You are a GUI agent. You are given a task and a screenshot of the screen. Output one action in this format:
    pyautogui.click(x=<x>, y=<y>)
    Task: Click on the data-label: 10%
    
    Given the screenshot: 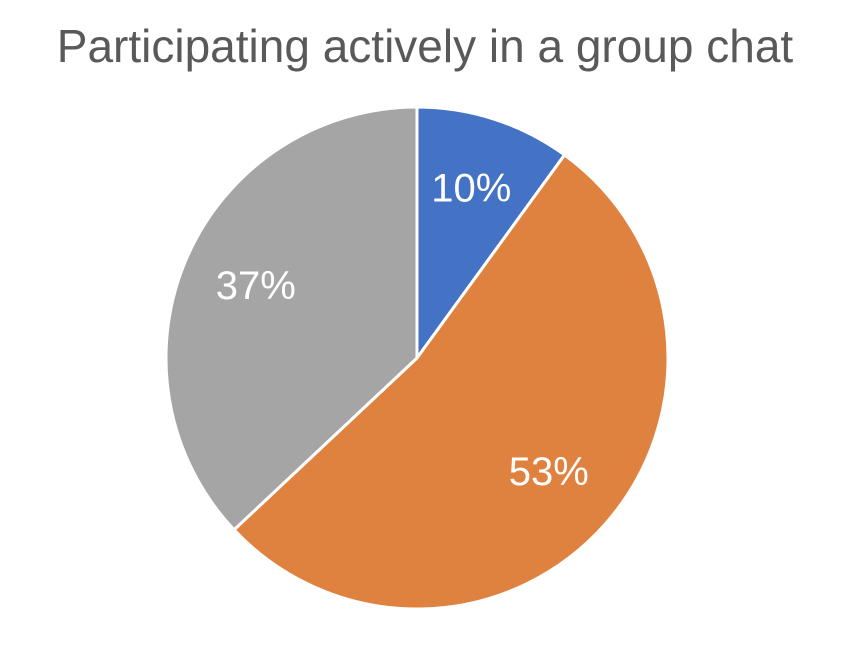 What is the action you would take?
    pyautogui.click(x=471, y=188)
    